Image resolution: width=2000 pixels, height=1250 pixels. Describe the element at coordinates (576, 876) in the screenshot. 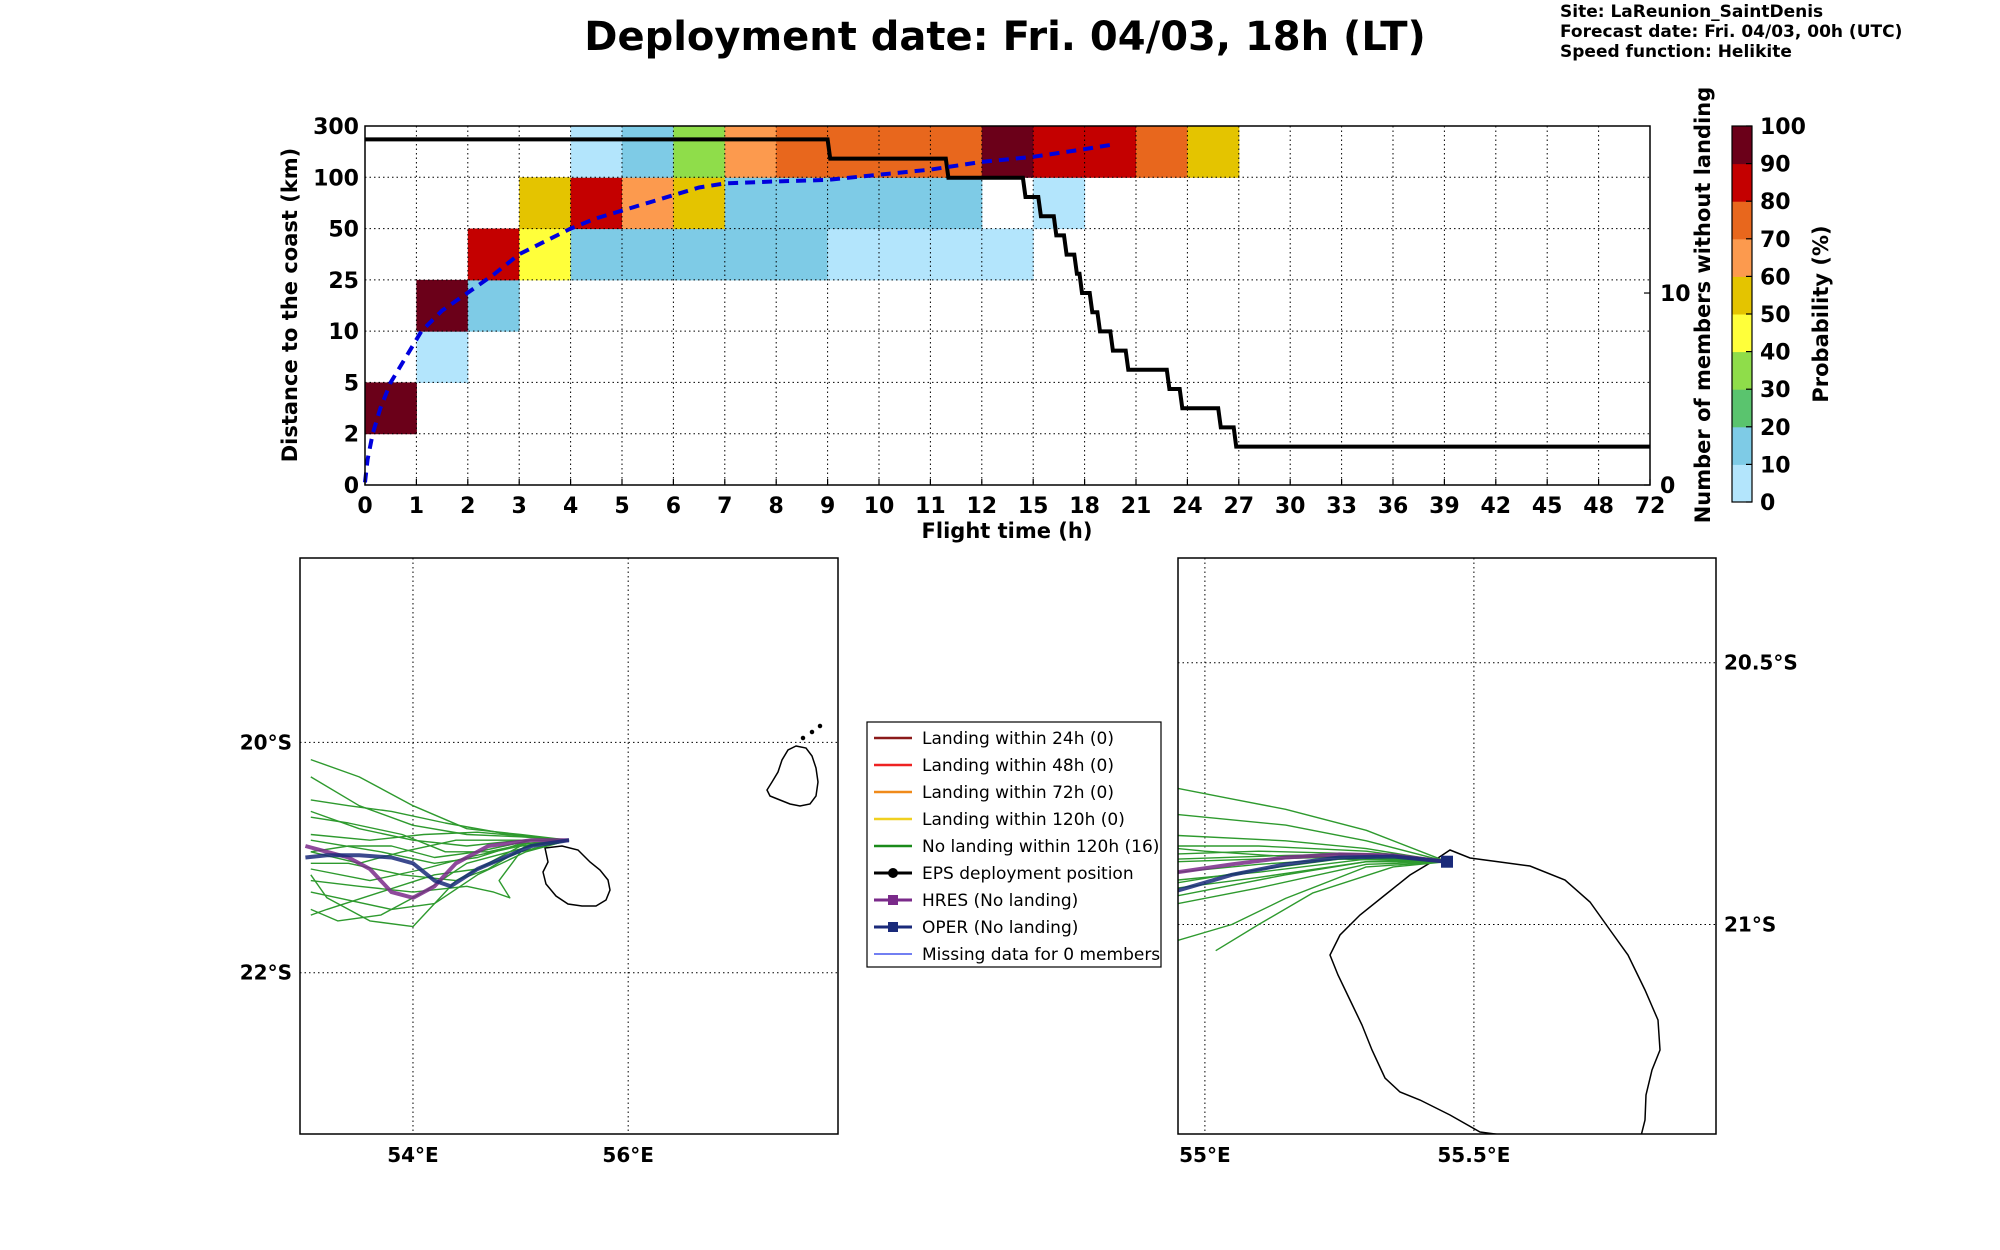

I see `reunion-coastline` at that location.